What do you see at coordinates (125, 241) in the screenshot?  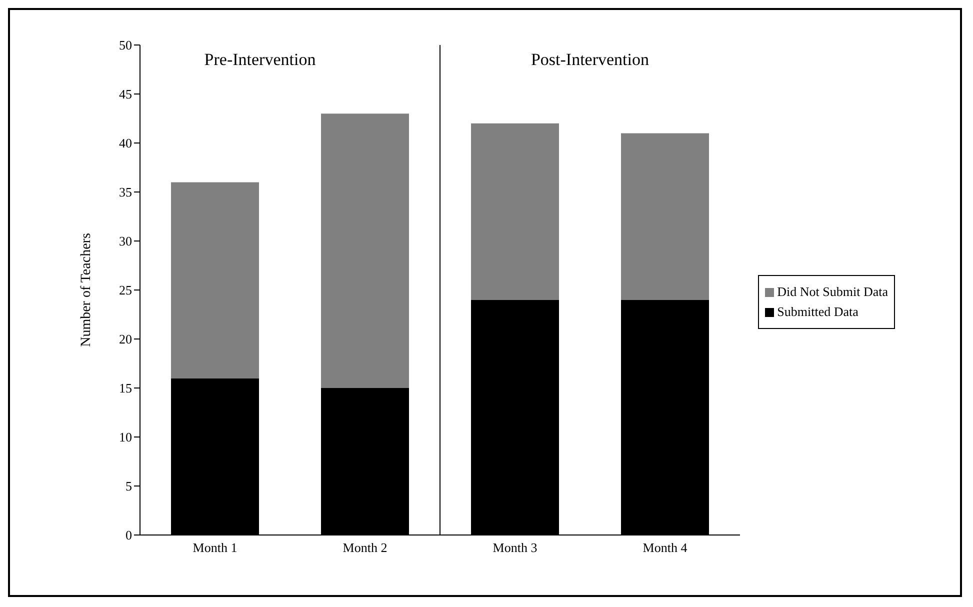 I see `y-tick-label: 30` at bounding box center [125, 241].